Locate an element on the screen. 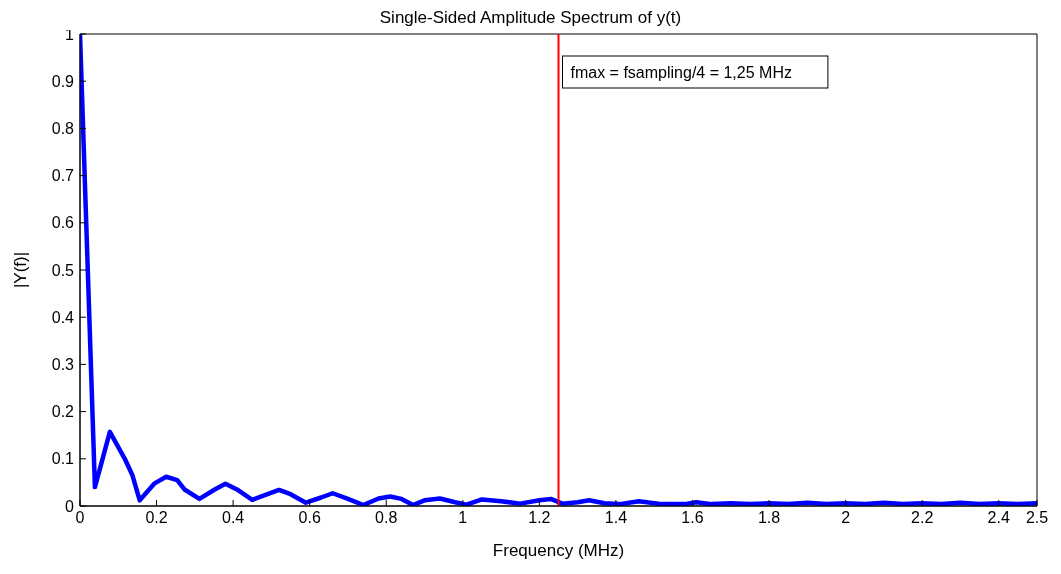 This screenshot has width=1061, height=574. y-tick-label: 0.2 is located at coordinates (63, 412).